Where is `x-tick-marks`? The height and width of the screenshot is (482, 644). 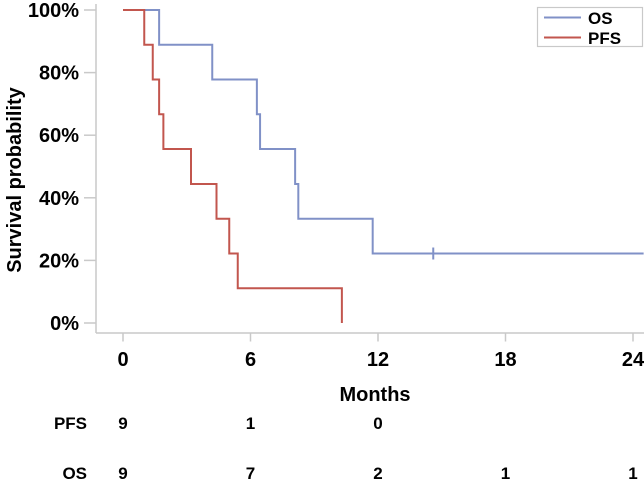
x-tick-marks is located at coordinates (378, 337).